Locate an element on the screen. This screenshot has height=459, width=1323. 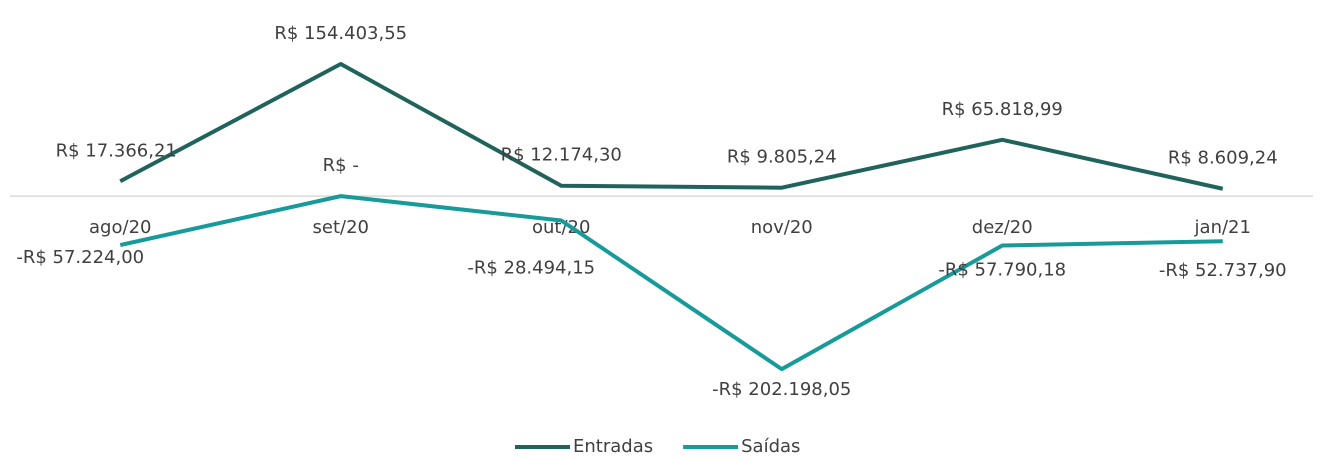
data-label: R$ 65.818,99 is located at coordinates (1002, 109).